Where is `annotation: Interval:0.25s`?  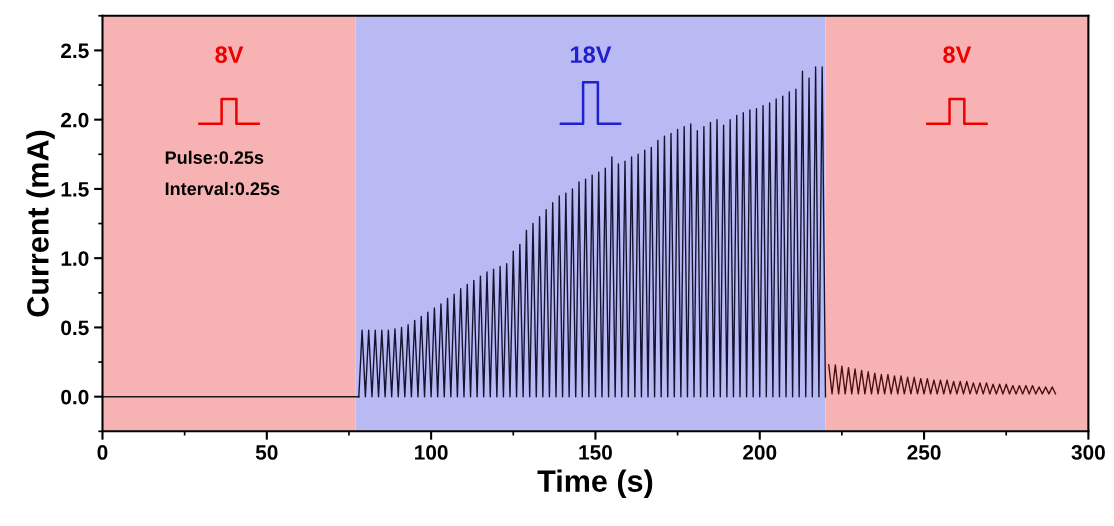 annotation: Interval:0.25s is located at coordinates (222, 188).